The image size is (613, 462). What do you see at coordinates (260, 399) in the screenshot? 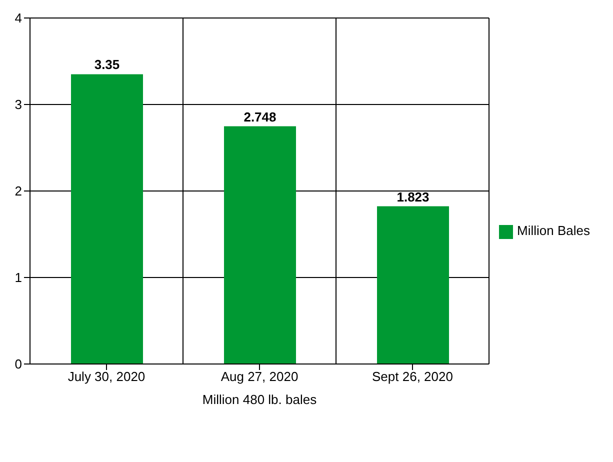
I see `x-axis-title: Million 480 lb. bales` at bounding box center [260, 399].